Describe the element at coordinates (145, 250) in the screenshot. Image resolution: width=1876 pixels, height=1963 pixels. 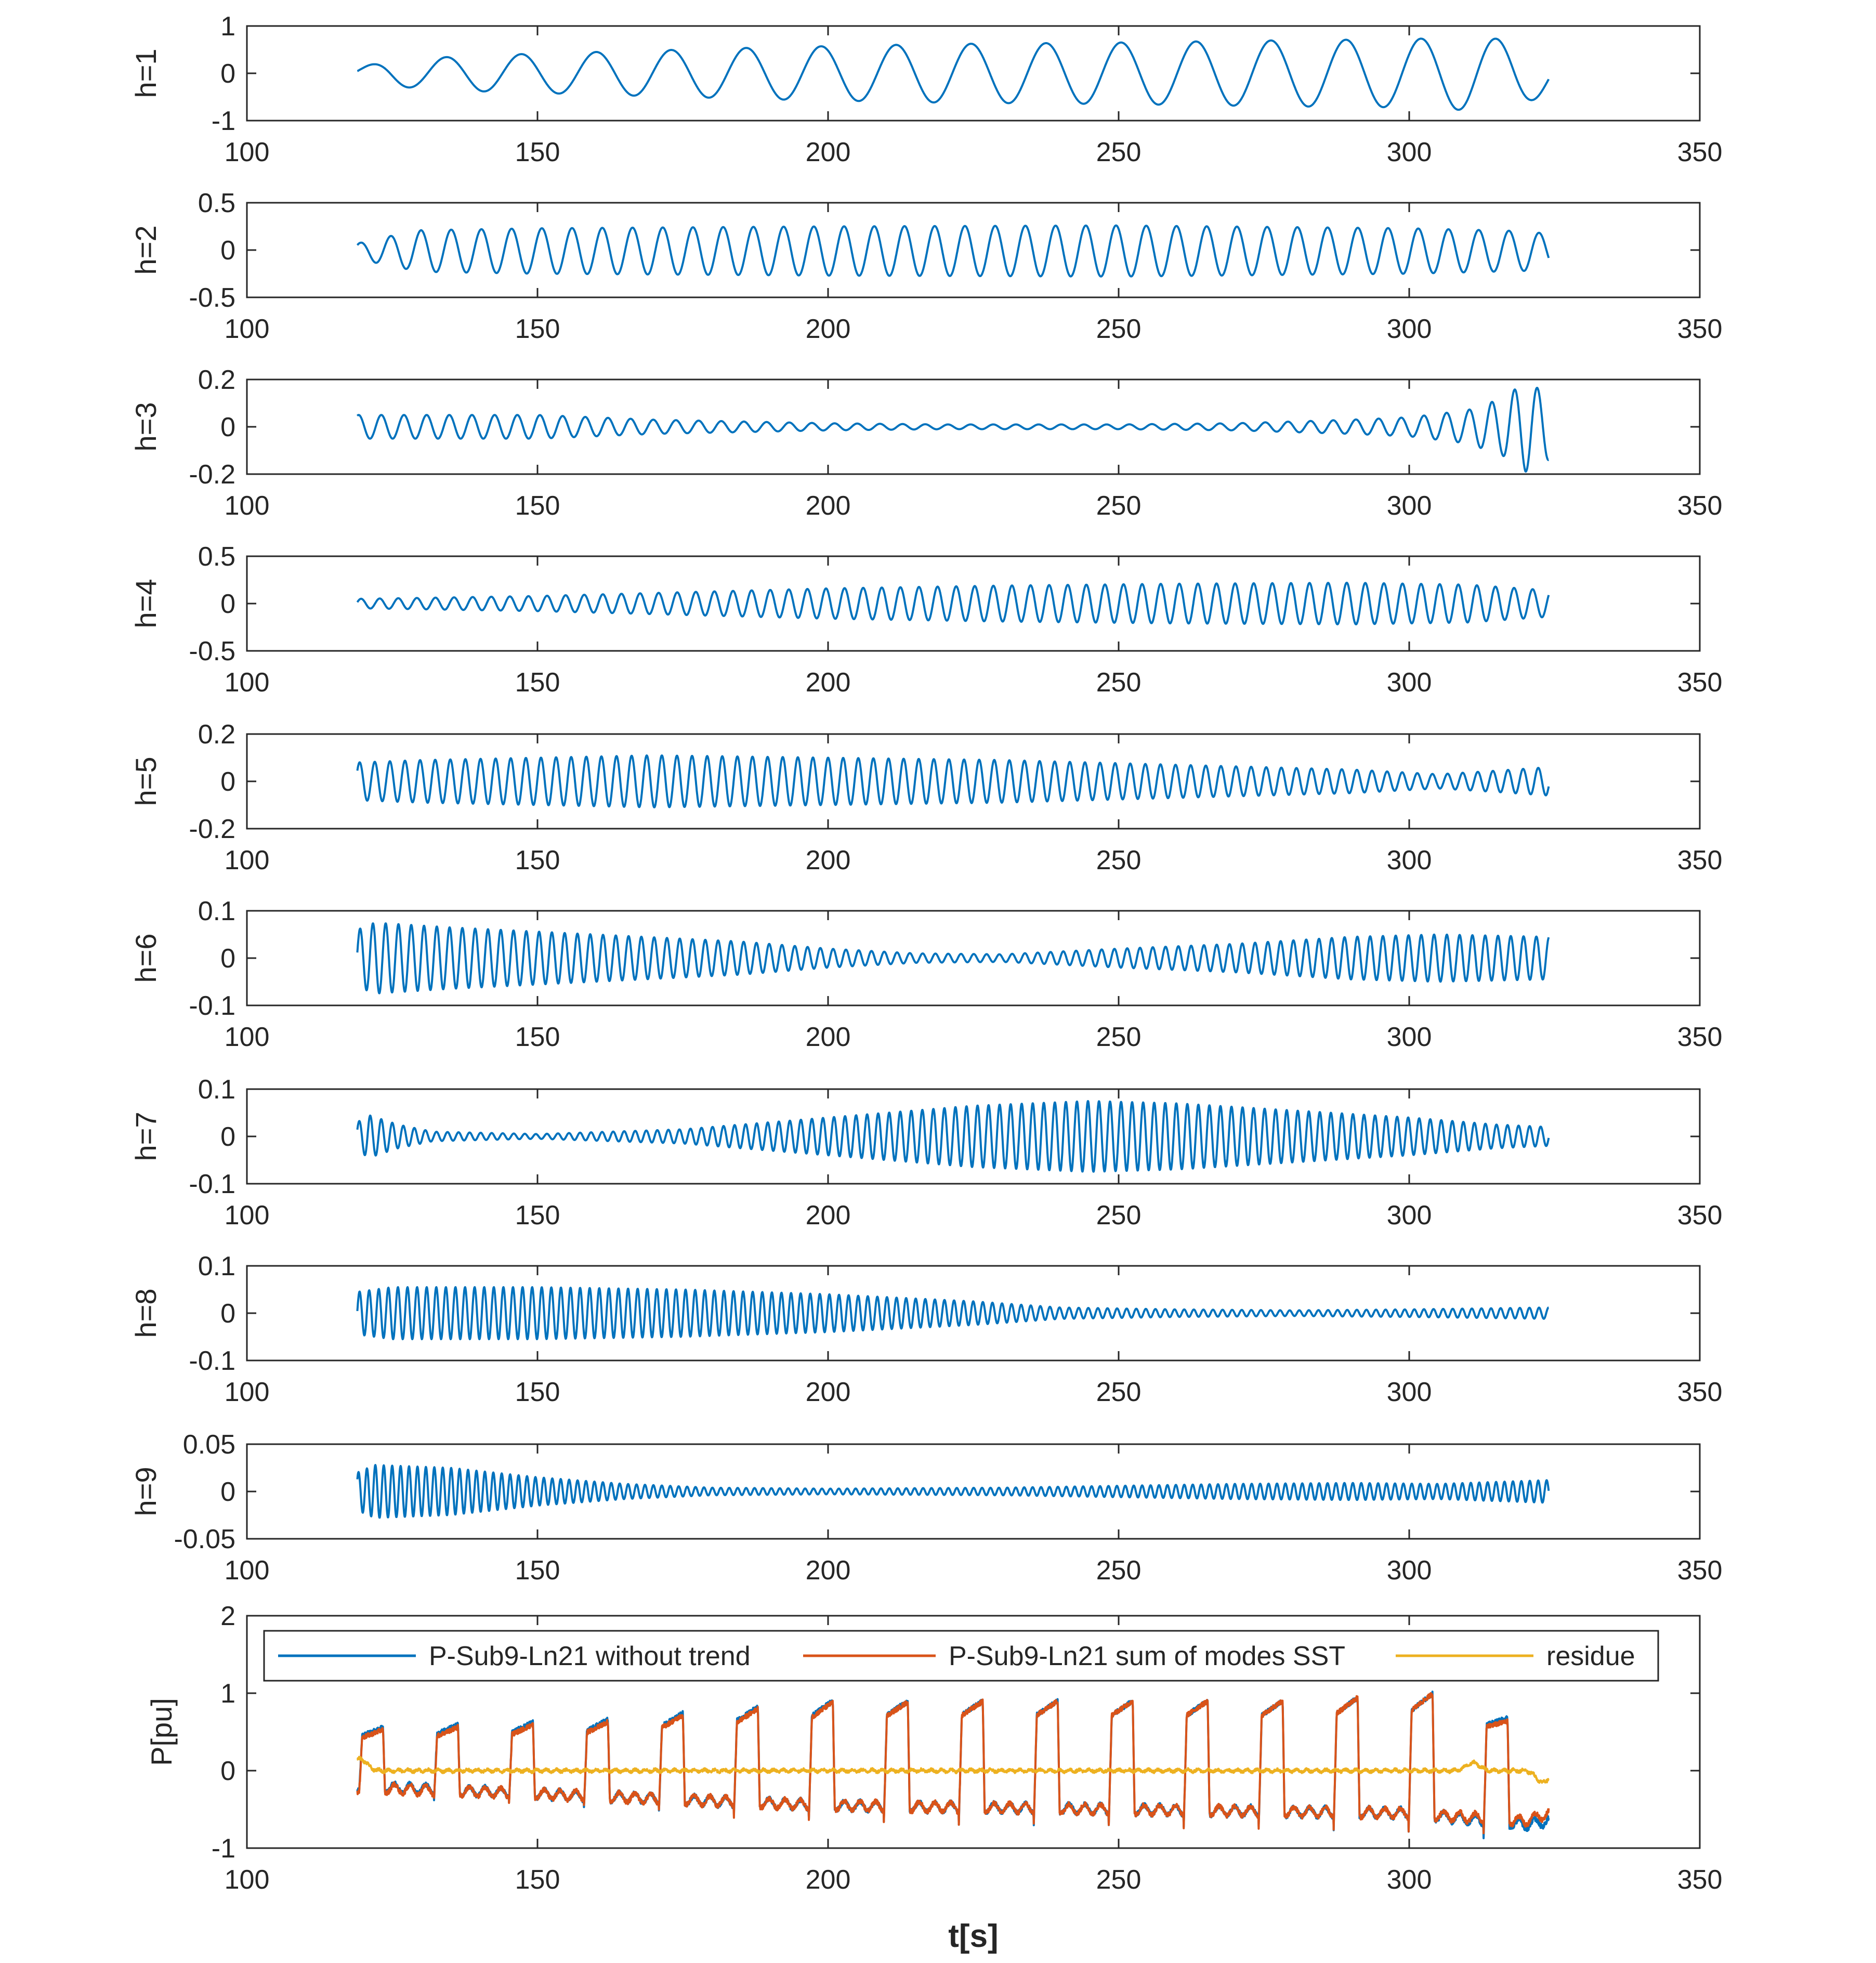
I see `y-axis-label: h=2` at that location.